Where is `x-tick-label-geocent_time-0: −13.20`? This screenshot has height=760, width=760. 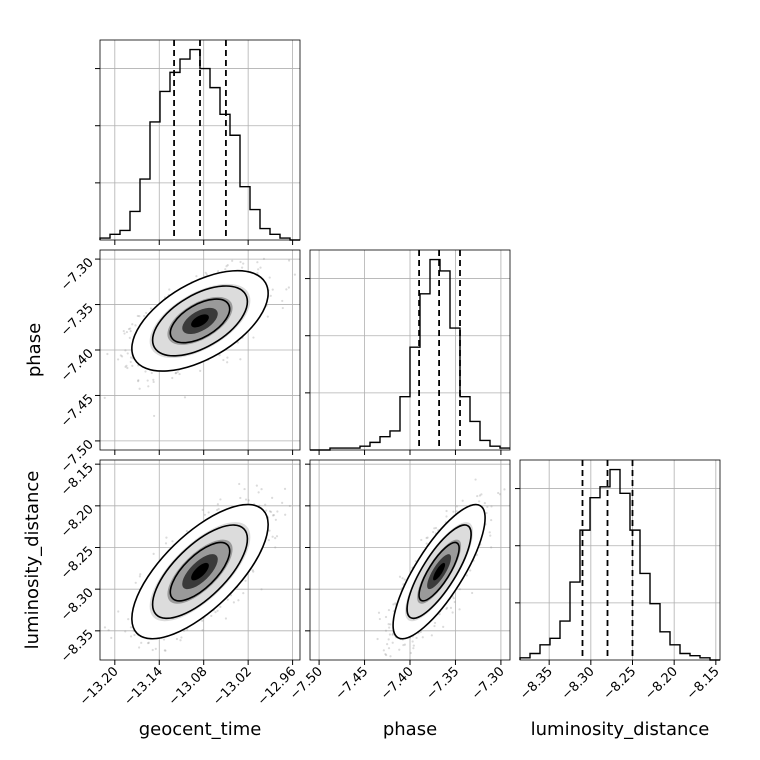
x-tick-label-geocent_time-0: −13.20 is located at coordinates (99, 686).